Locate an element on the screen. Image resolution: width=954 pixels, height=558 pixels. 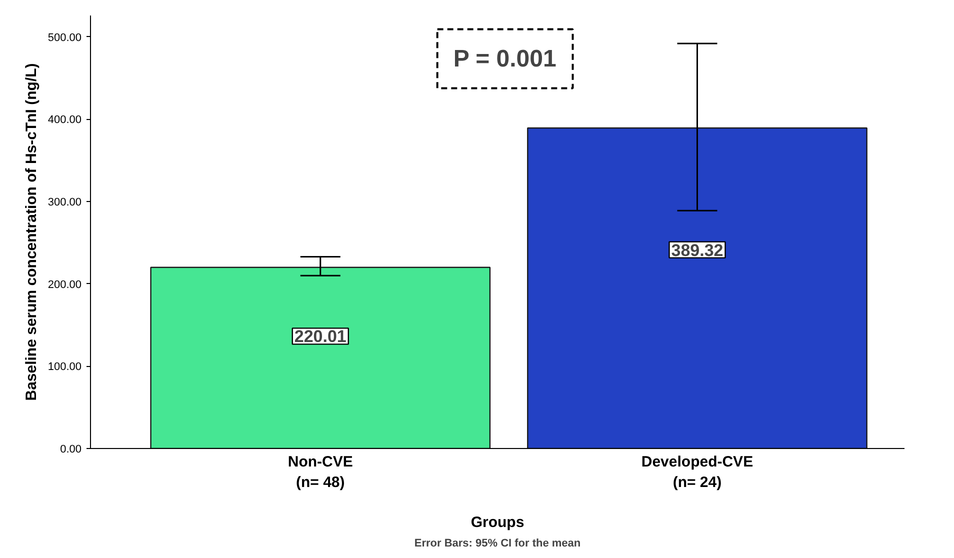
data-label: 220.01 is located at coordinates (320, 336).